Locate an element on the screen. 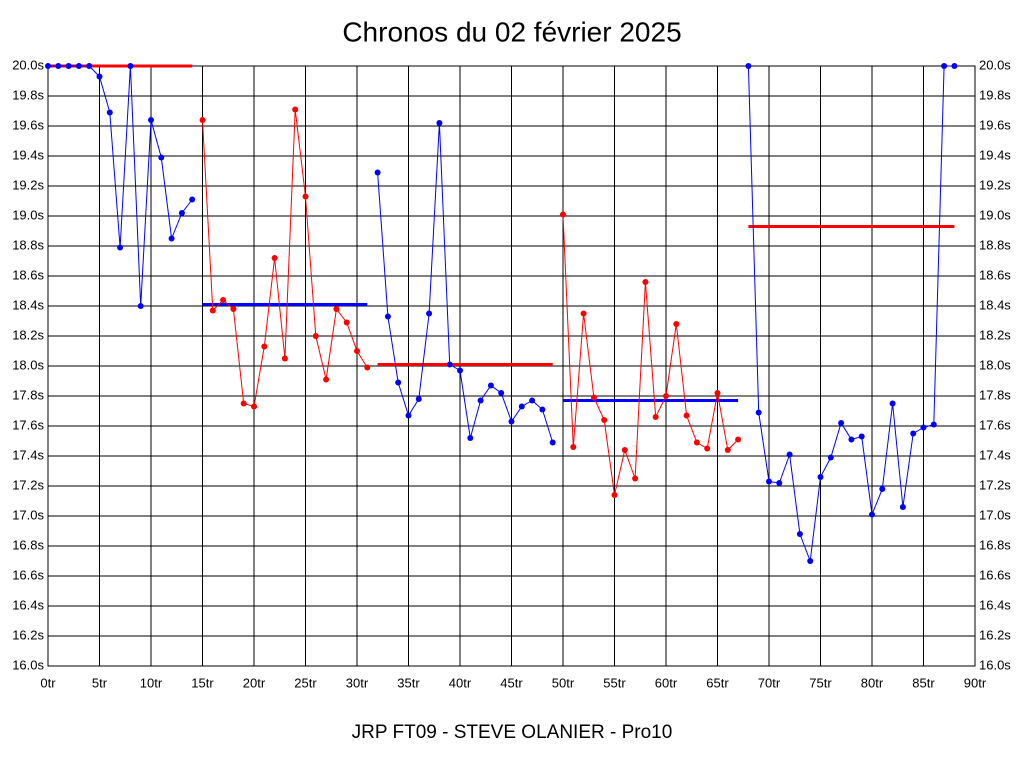  y-tick-label: 18.2s is located at coordinates (28, 334).